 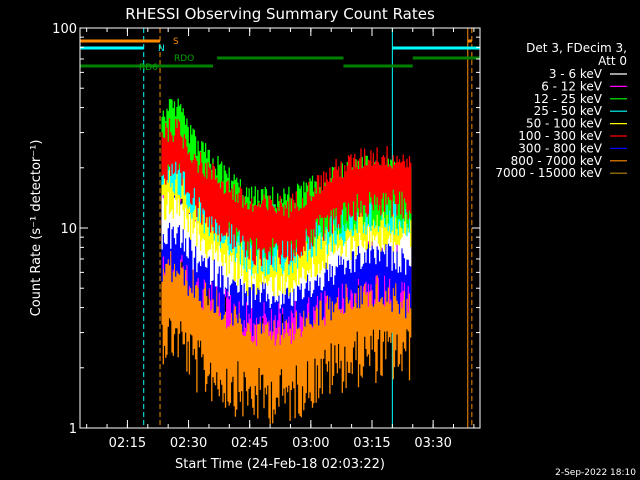 What do you see at coordinates (188, 443) in the screenshot?
I see `x-tick-label-2: 02:30` at bounding box center [188, 443].